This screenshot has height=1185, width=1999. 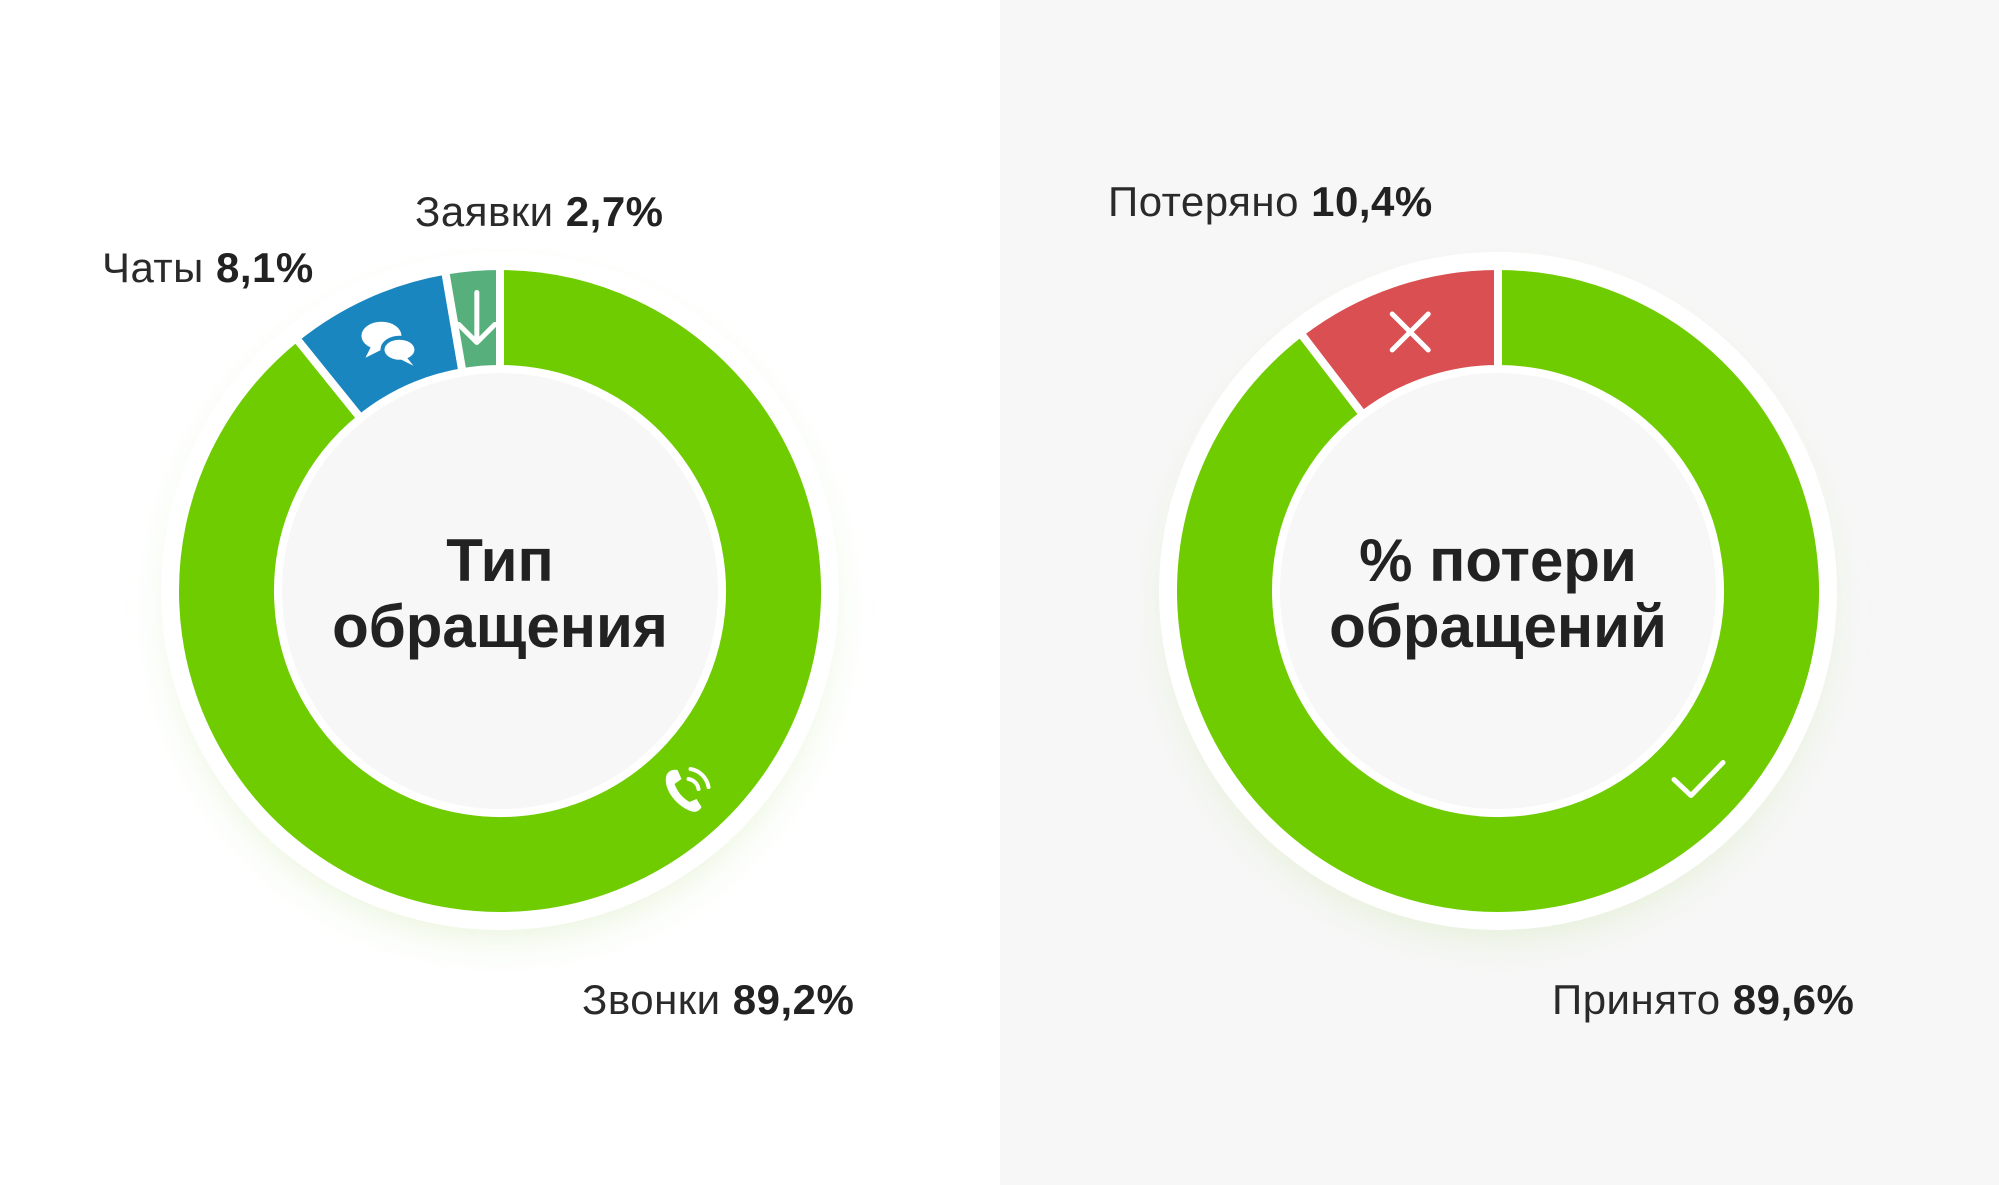 What do you see at coordinates (688, 789) in the screenshot?
I see `phone-icon` at bounding box center [688, 789].